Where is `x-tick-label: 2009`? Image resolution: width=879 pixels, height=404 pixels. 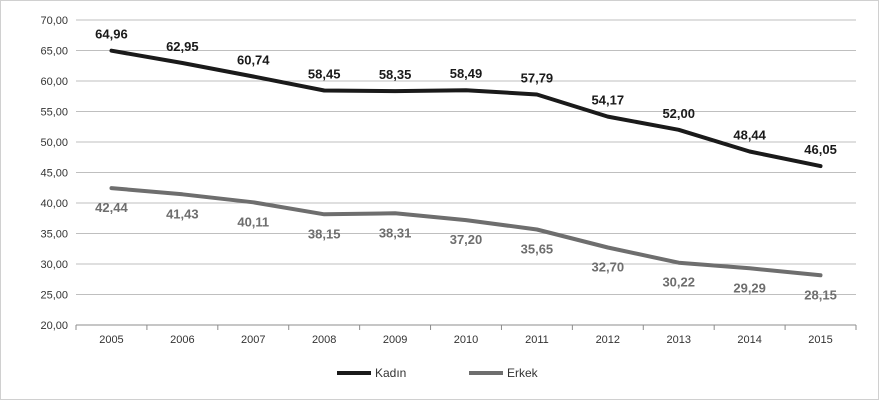
x-tick-label: 2009 is located at coordinates (395, 340).